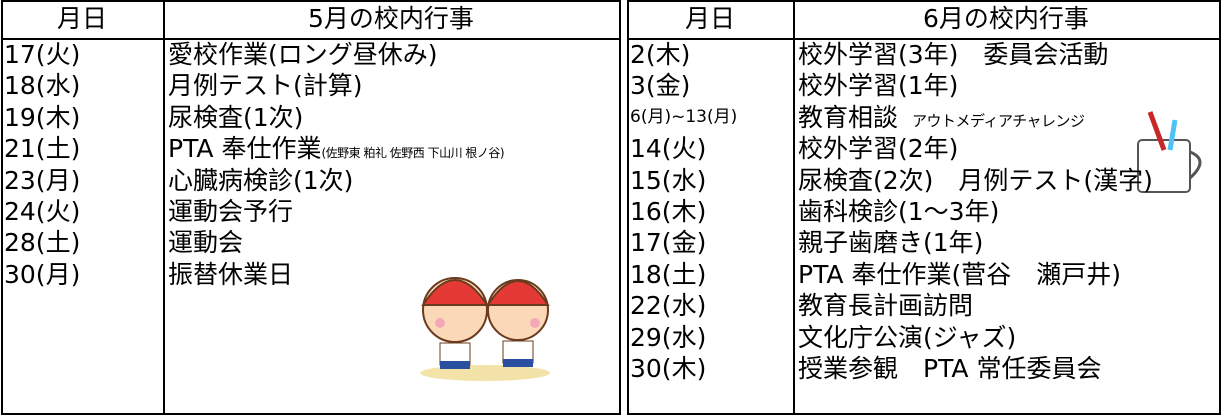 The width and height of the screenshot is (1221, 415). Describe the element at coordinates (303, 54) in the screenshot. I see `event-text: 愛校作業(ロング昼休み)` at that location.